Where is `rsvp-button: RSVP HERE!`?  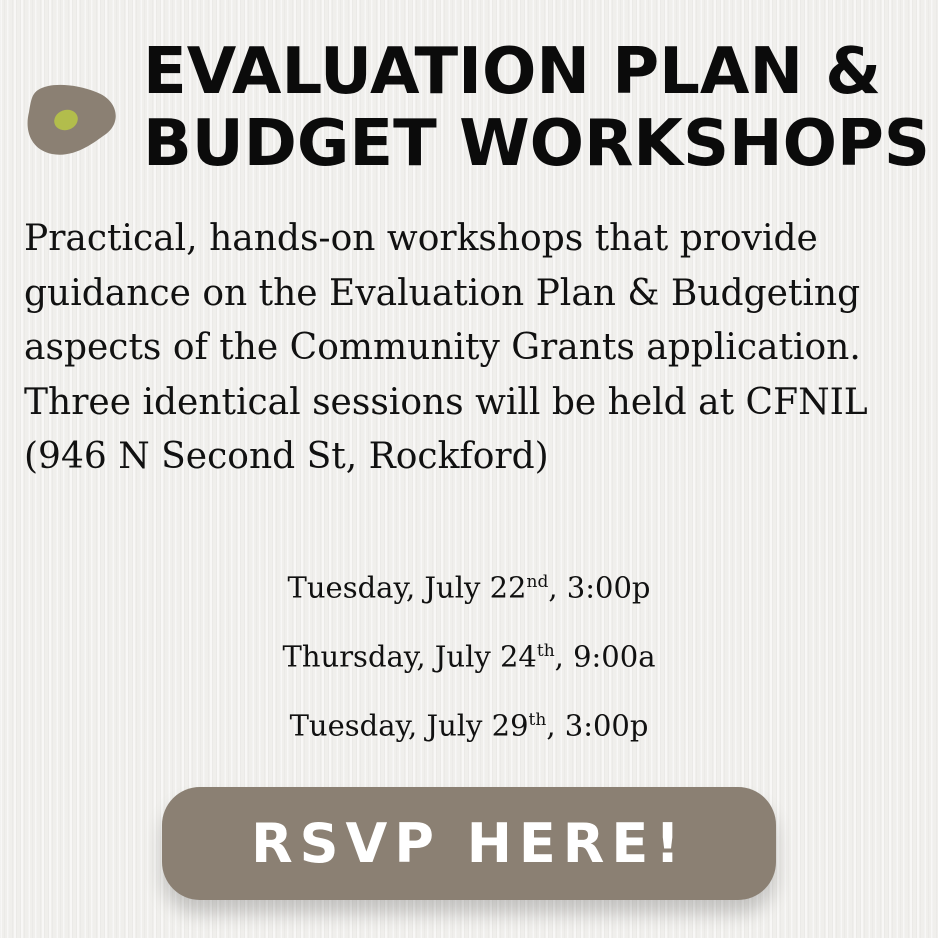
rsvp-button: RSVP HERE! is located at coordinates (469, 843).